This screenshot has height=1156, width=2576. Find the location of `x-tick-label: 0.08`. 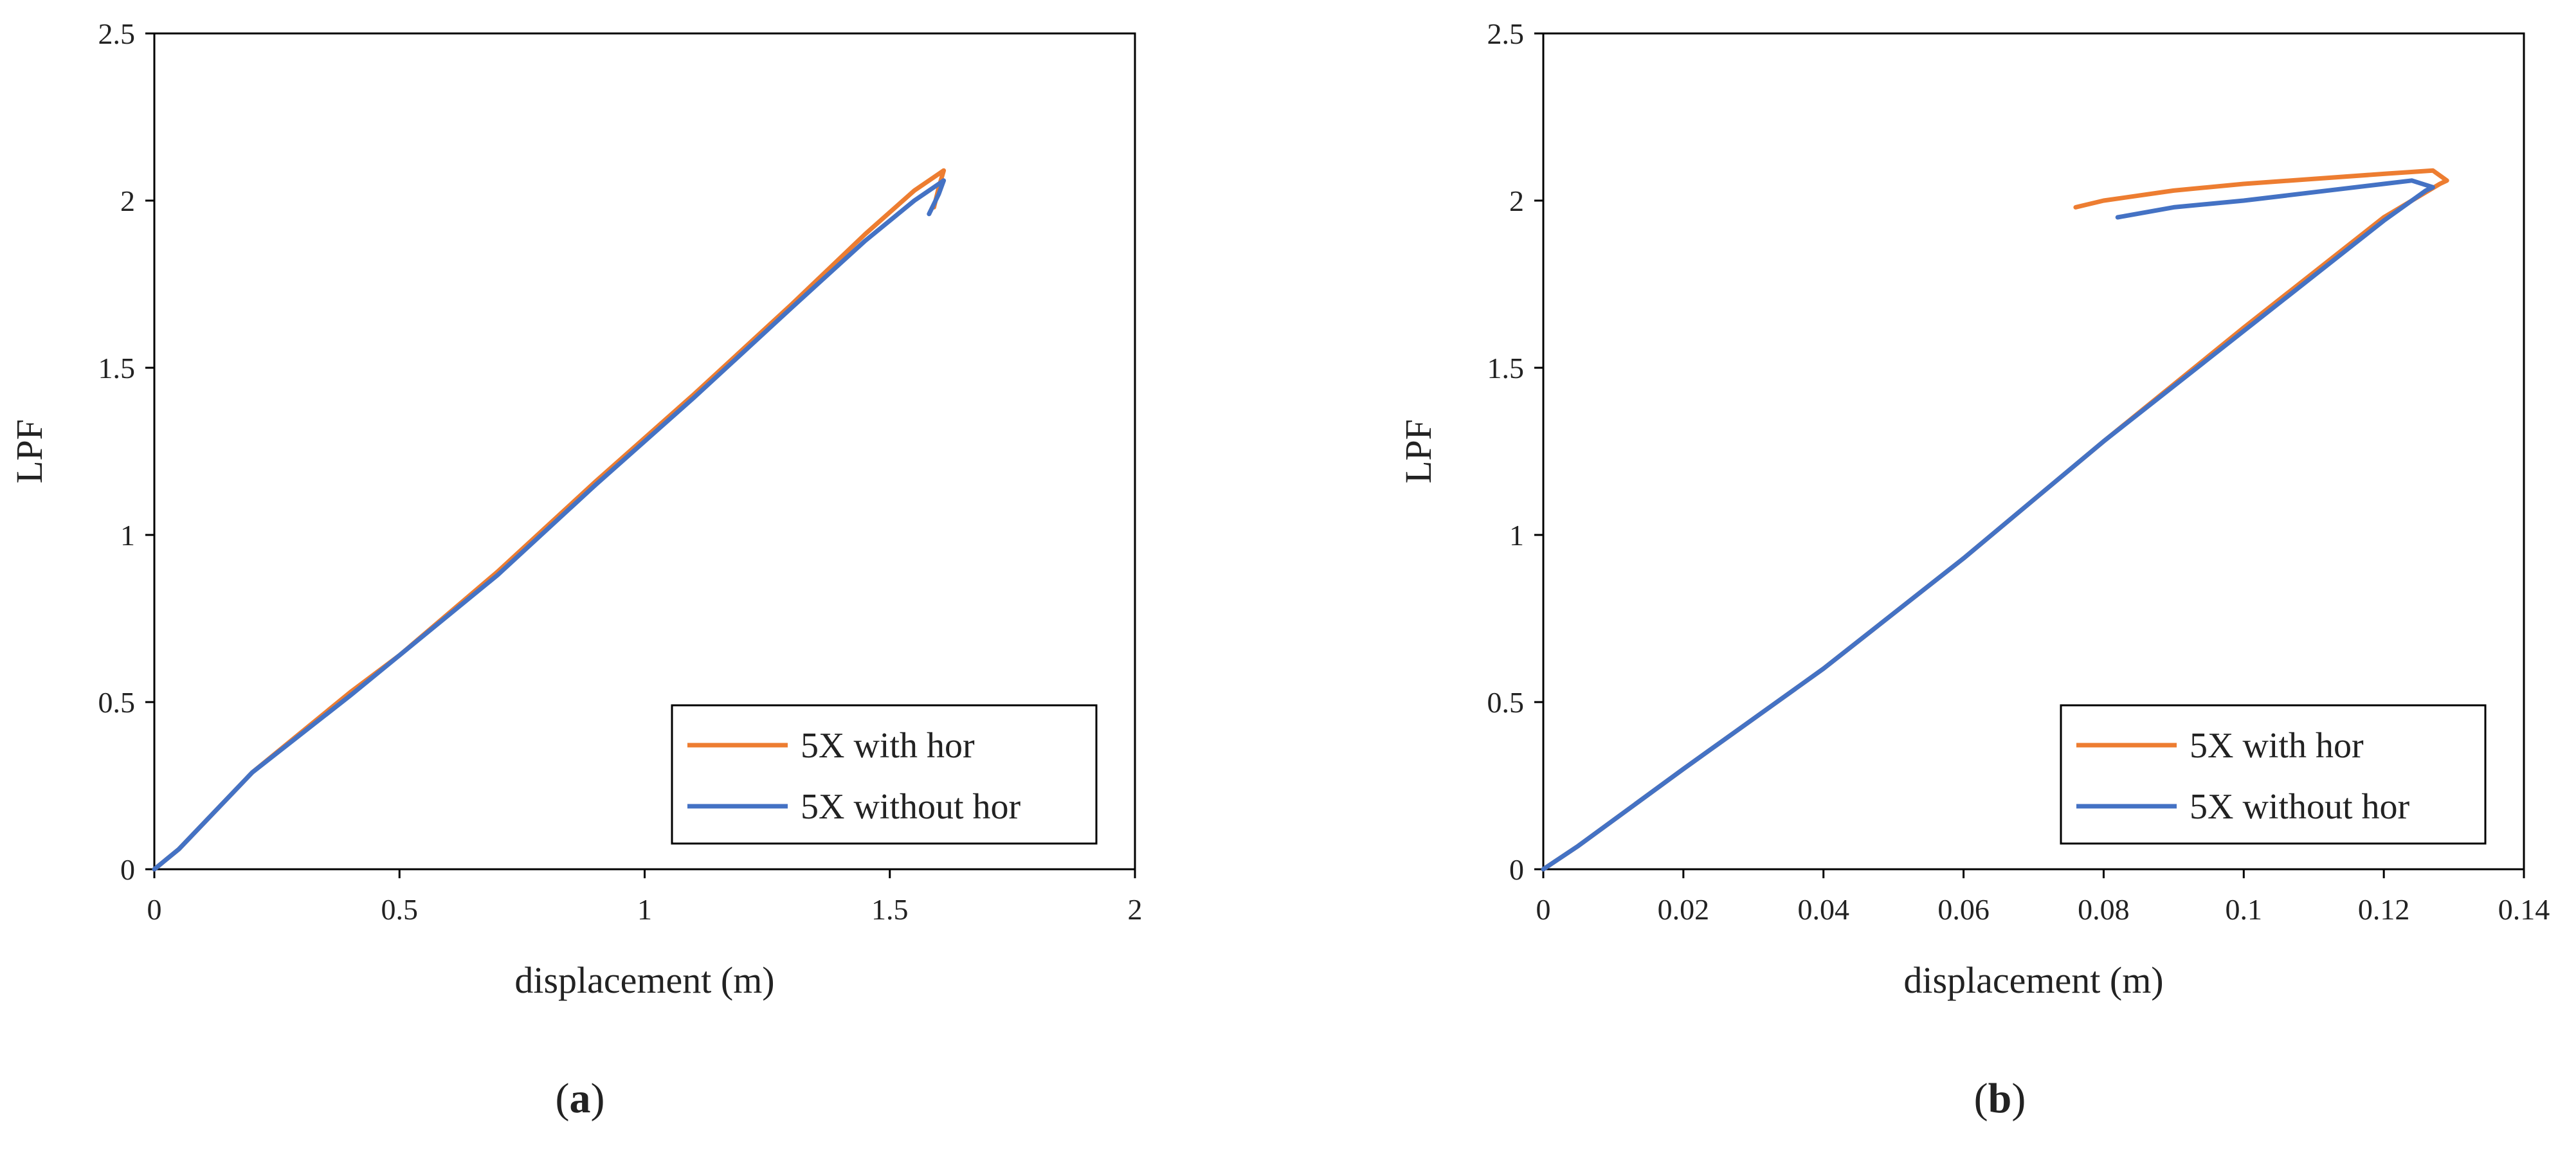

x-tick-label: 0.08 is located at coordinates (2104, 909).